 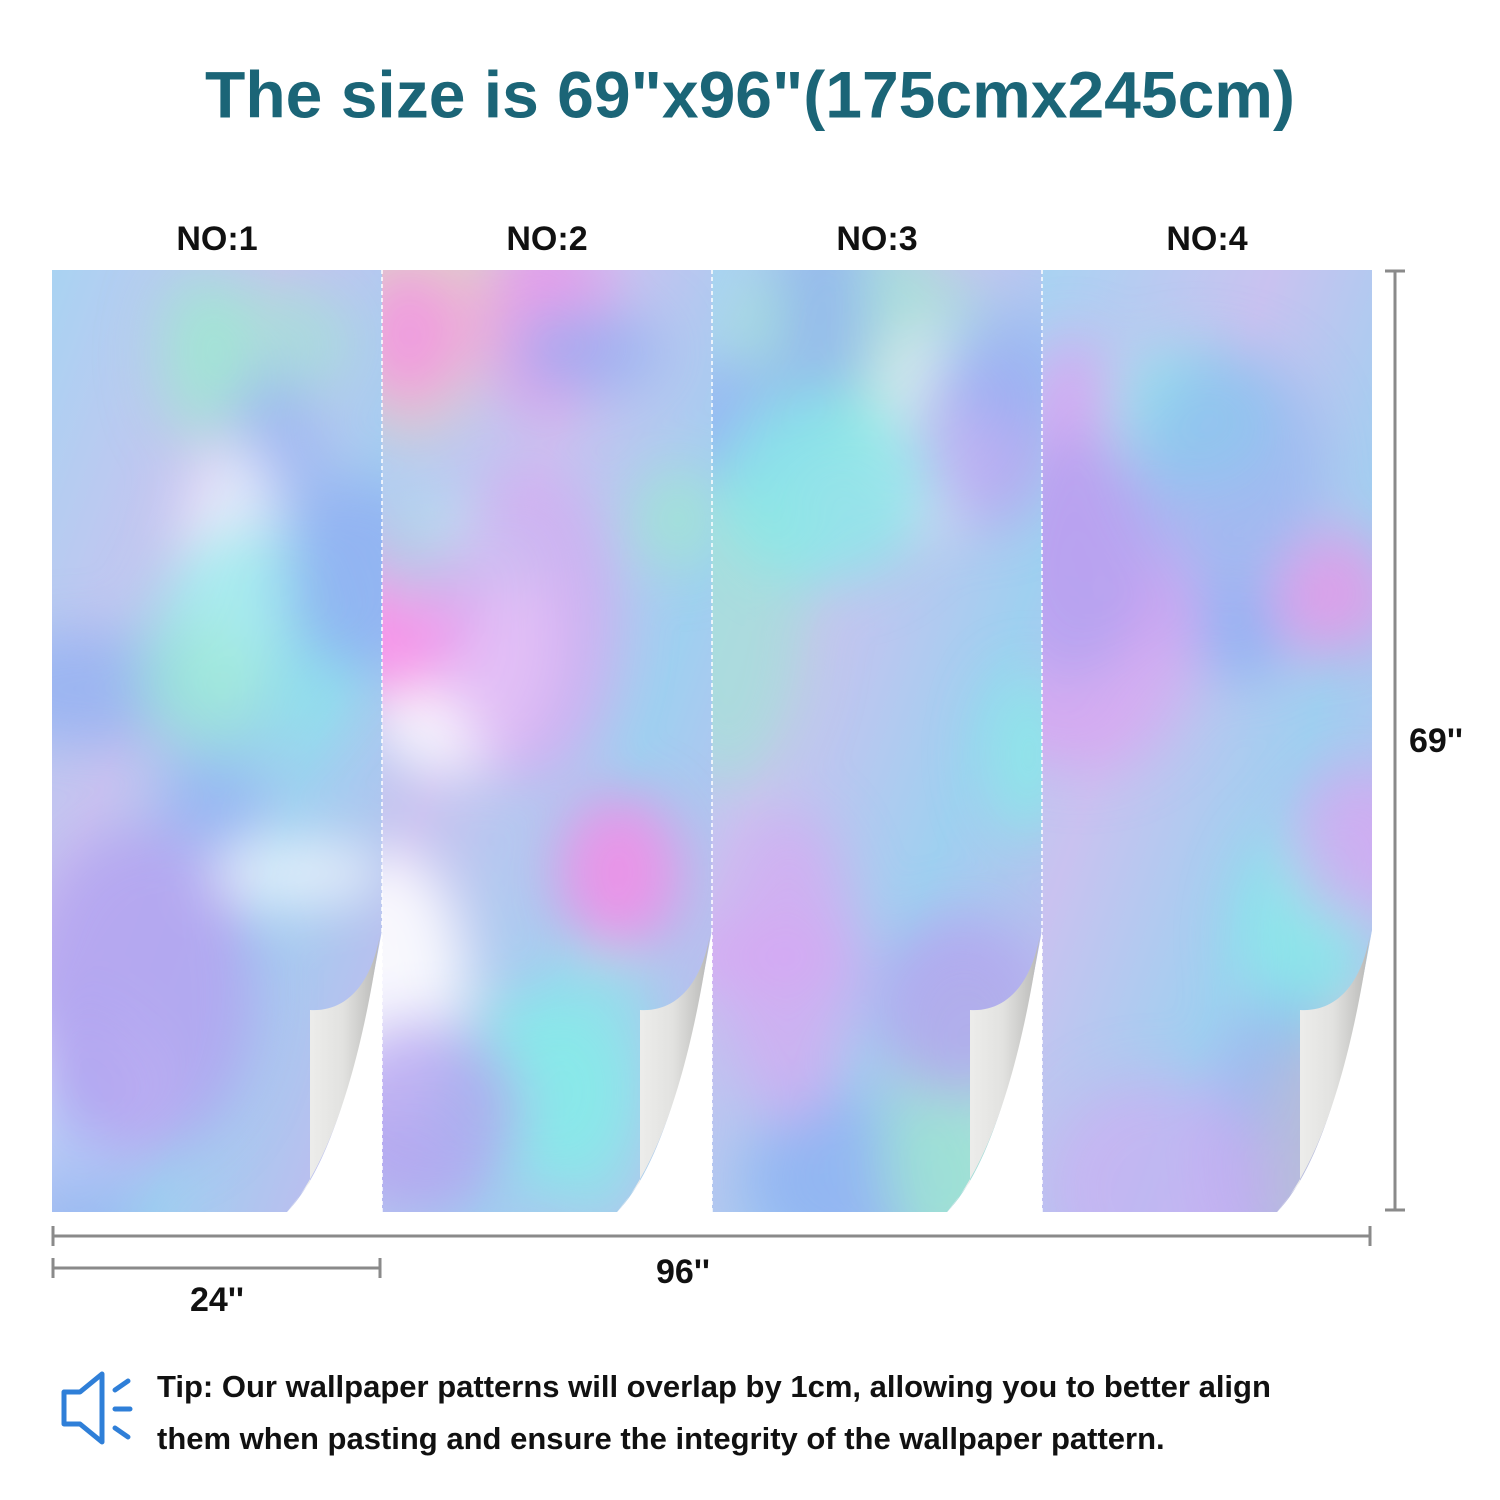 I want to click on height-label: 69'', so click(x=1436, y=741).